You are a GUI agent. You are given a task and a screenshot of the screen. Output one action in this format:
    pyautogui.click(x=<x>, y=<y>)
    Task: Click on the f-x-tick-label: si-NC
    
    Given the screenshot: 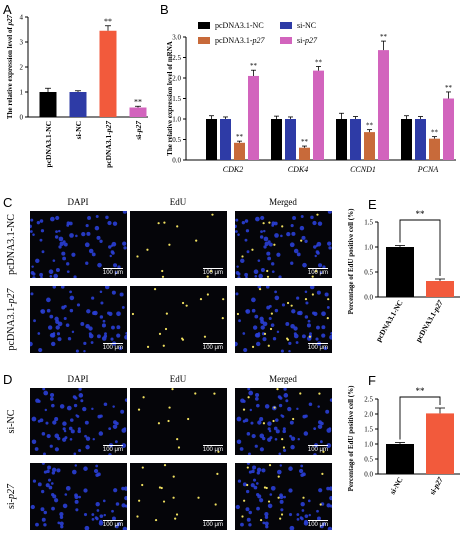 What is the action you would take?
    pyautogui.click(x=396, y=486)
    